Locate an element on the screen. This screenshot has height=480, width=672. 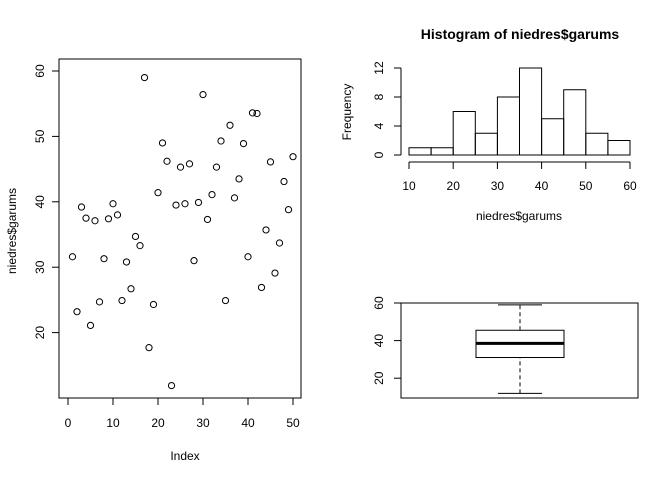
boxplot-y-tick-label: 20 is located at coordinates (379, 378).